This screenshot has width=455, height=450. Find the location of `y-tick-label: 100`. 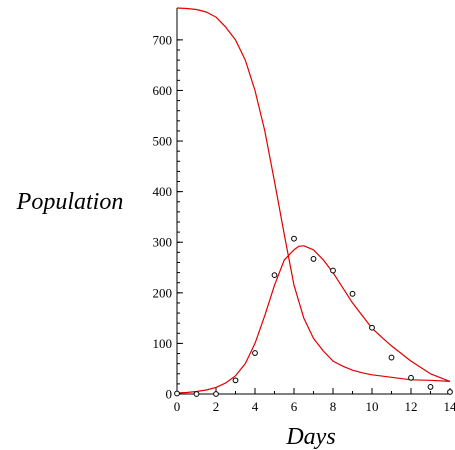

y-tick-label: 100 is located at coordinates (163, 343).